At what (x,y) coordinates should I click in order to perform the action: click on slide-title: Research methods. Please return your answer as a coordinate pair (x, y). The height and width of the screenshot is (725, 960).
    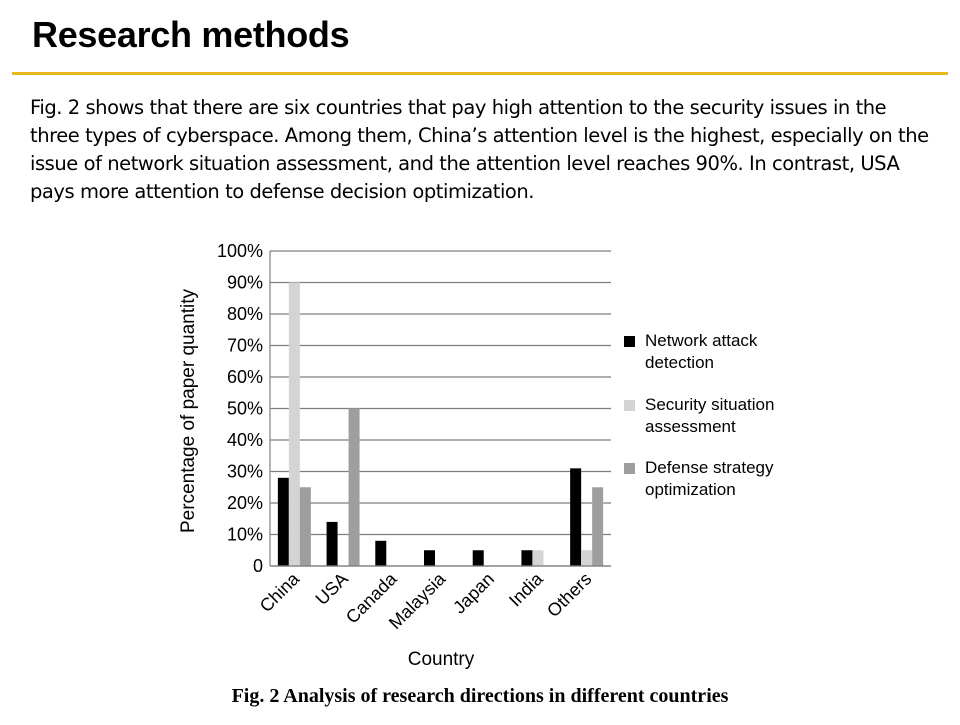
    Looking at the image, I should click on (191, 34).